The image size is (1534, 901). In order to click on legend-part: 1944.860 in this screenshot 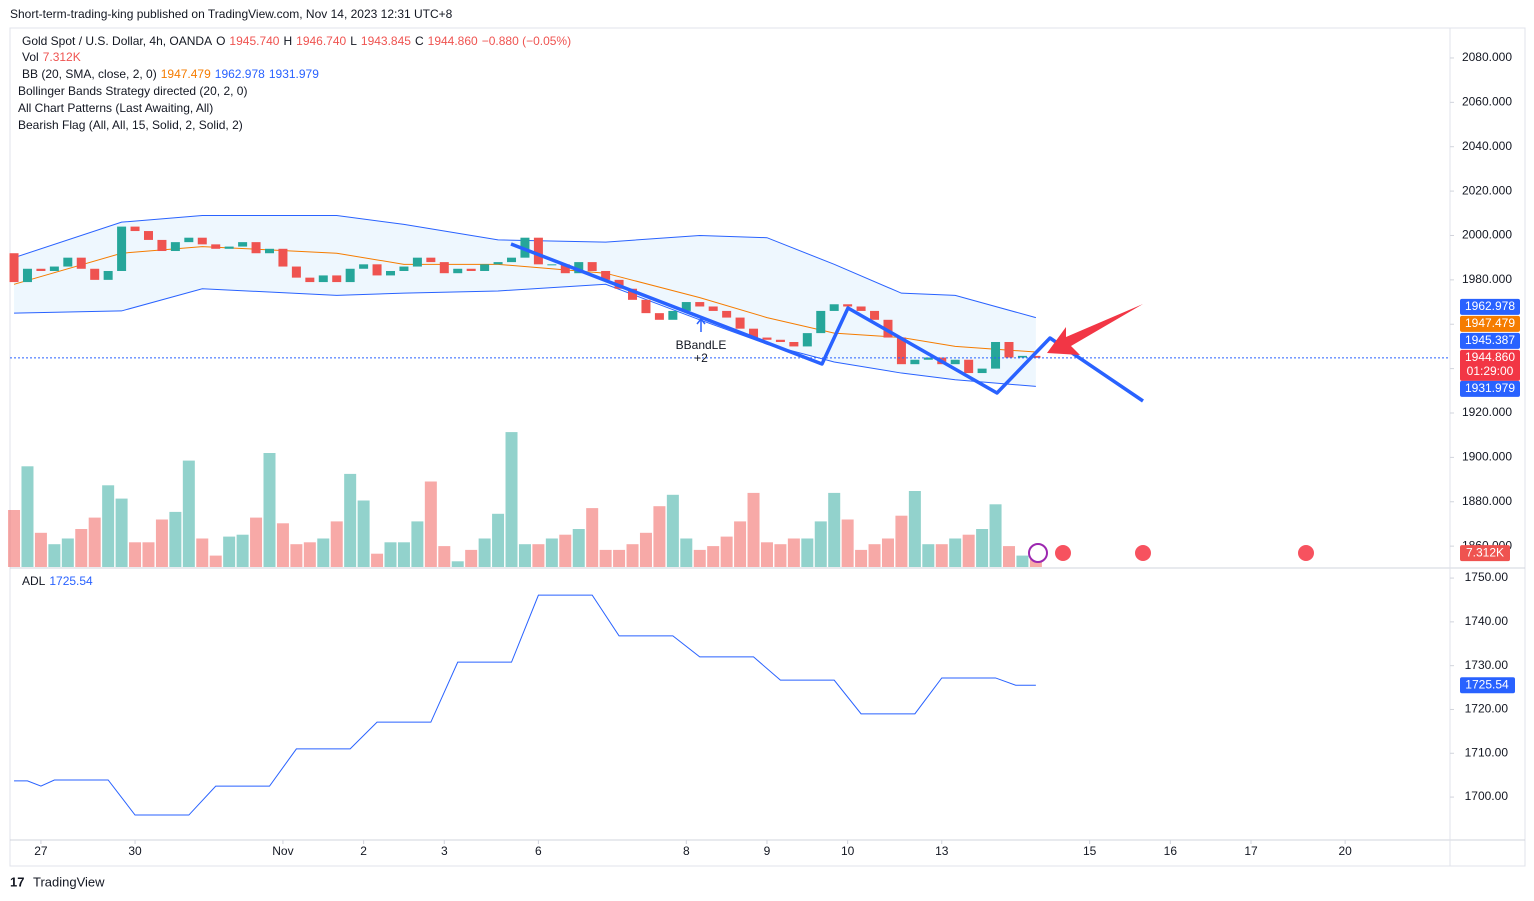, I will do `click(453, 41)`.